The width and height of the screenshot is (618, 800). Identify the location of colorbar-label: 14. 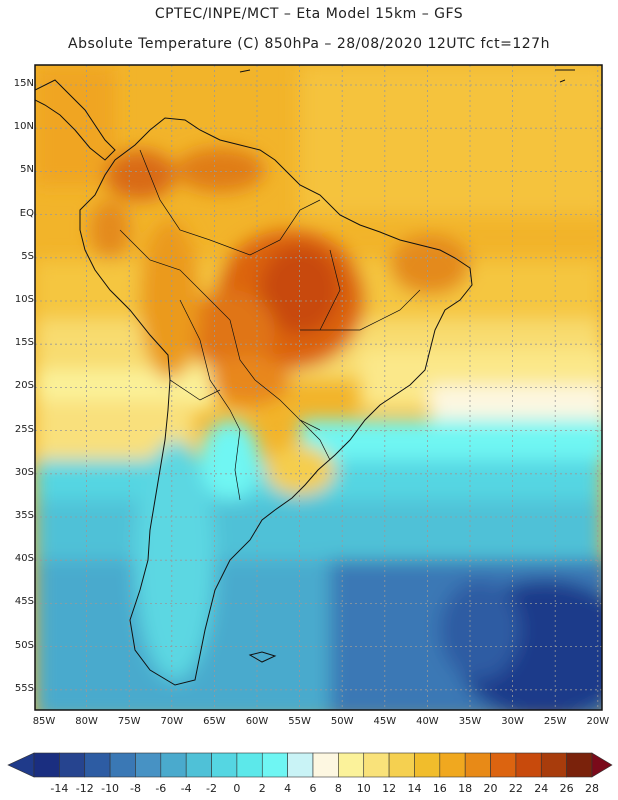
(414, 788).